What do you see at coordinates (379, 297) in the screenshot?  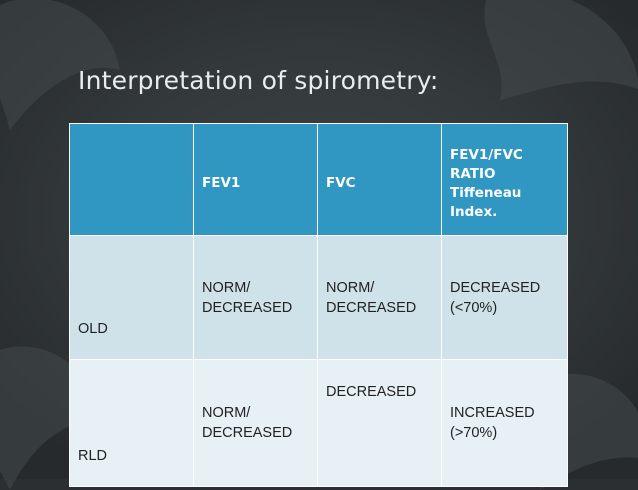 I see `cell-old-fvc: NORM/ DECREASED` at bounding box center [379, 297].